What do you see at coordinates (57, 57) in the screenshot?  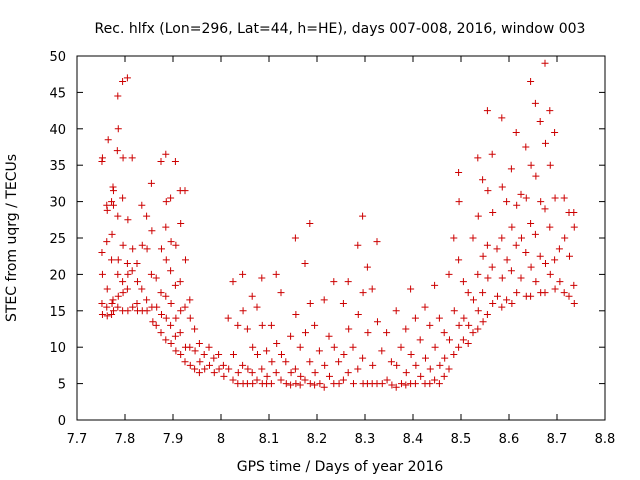 I see `y-tick-label: 50` at bounding box center [57, 57].